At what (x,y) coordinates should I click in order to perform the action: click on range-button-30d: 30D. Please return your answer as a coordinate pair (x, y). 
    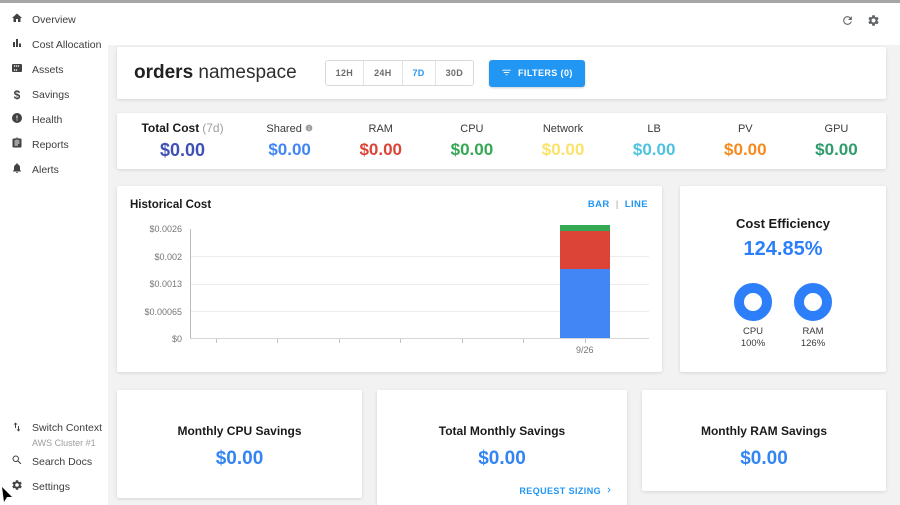
    Looking at the image, I should click on (454, 73).